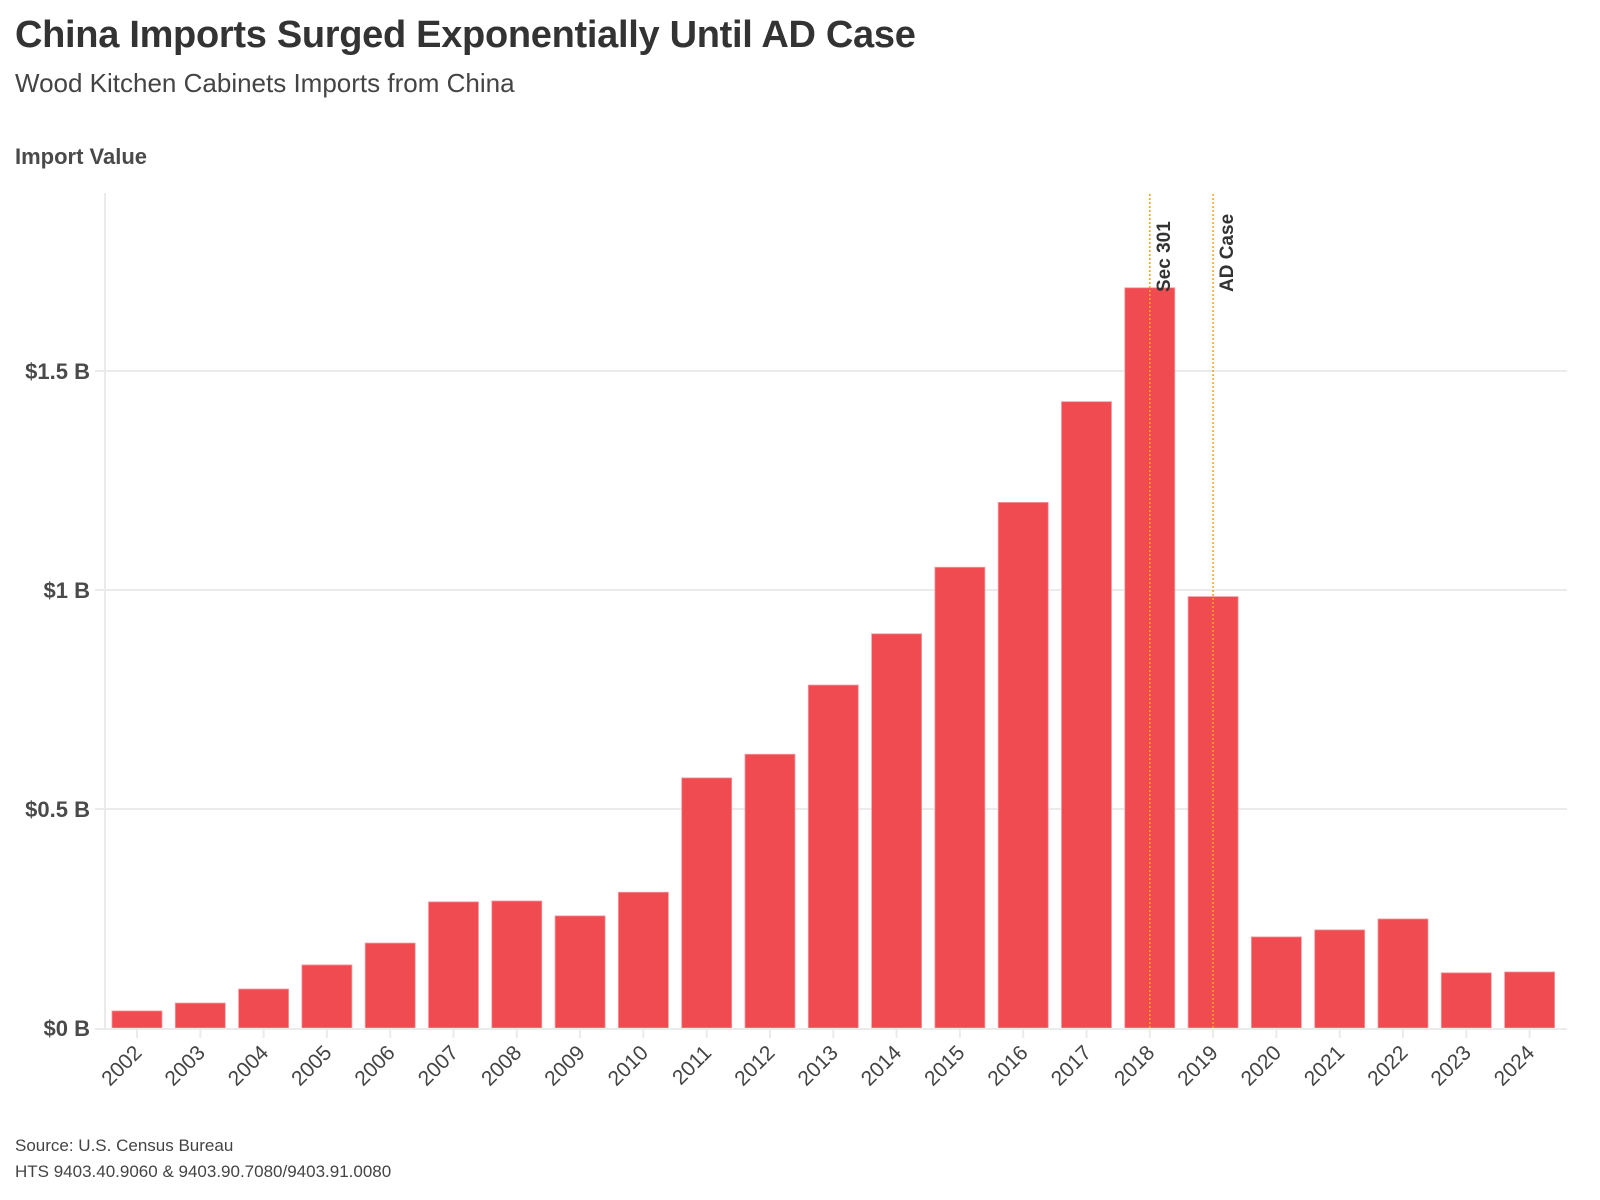  What do you see at coordinates (770, 891) in the screenshot?
I see `bar-2012` at bounding box center [770, 891].